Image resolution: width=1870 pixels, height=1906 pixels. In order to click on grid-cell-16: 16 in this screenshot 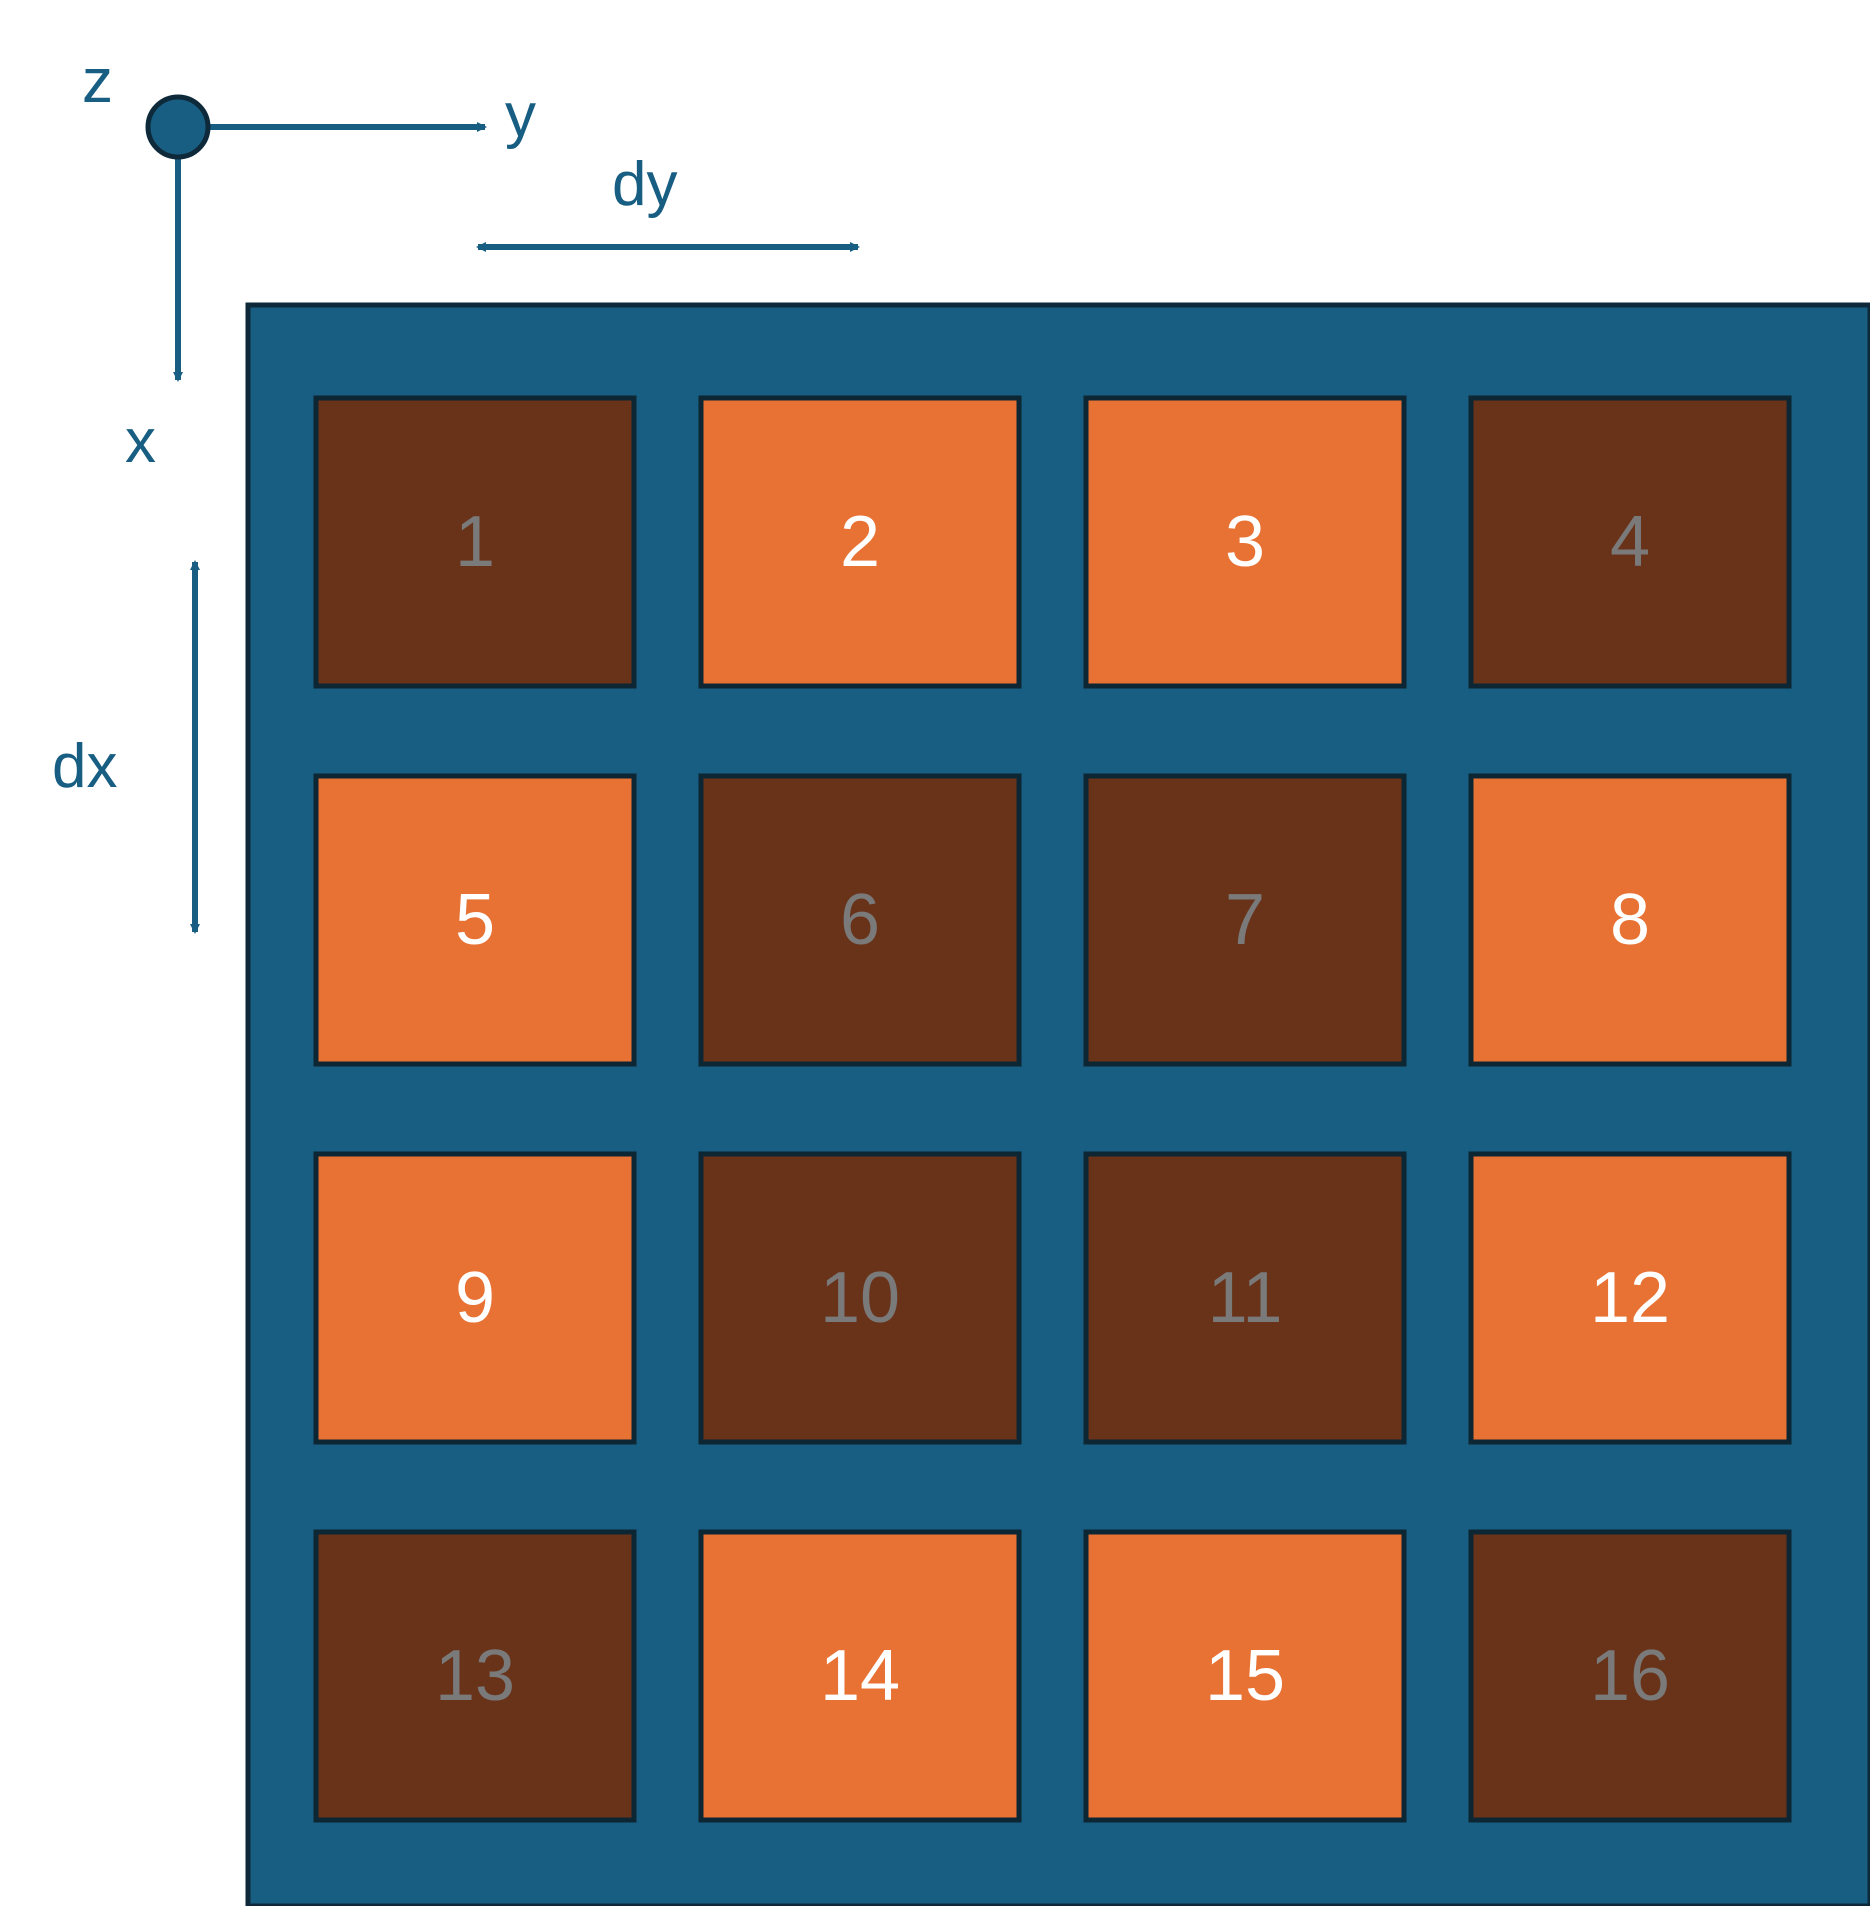, I will do `click(1630, 1676)`.